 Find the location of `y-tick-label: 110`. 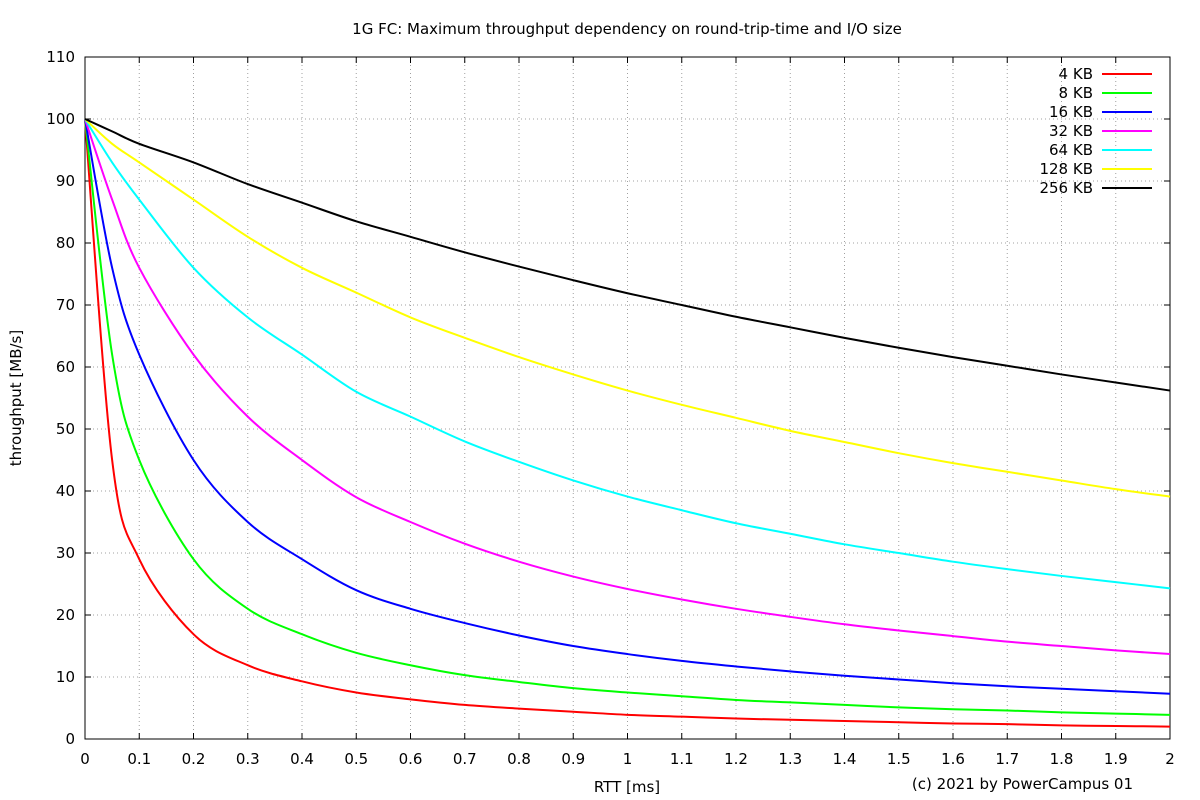

y-tick-label: 110 is located at coordinates (60, 57).